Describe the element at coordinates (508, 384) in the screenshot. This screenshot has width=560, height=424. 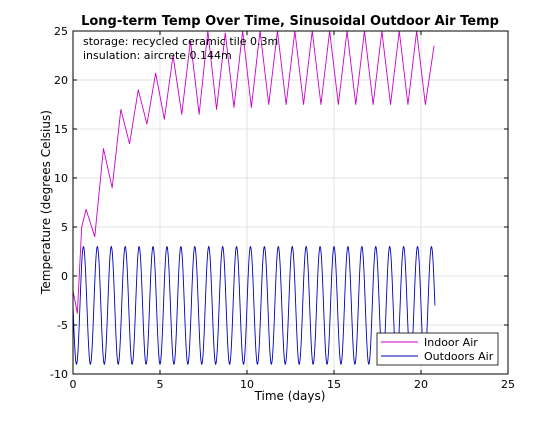
I see `x-tick-label: 25` at that location.